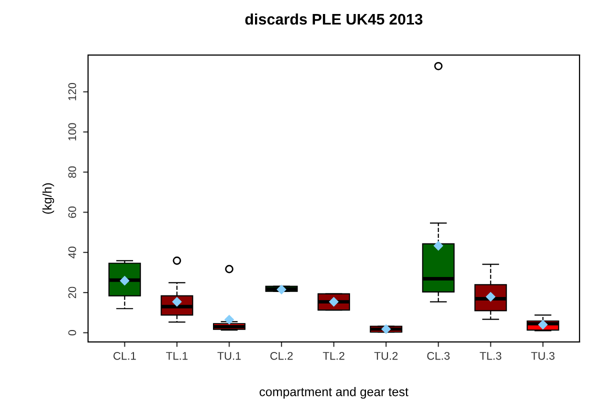 This screenshot has height=411, width=595. What do you see at coordinates (72, 292) in the screenshot?
I see `y-tick-label: 20` at bounding box center [72, 292].